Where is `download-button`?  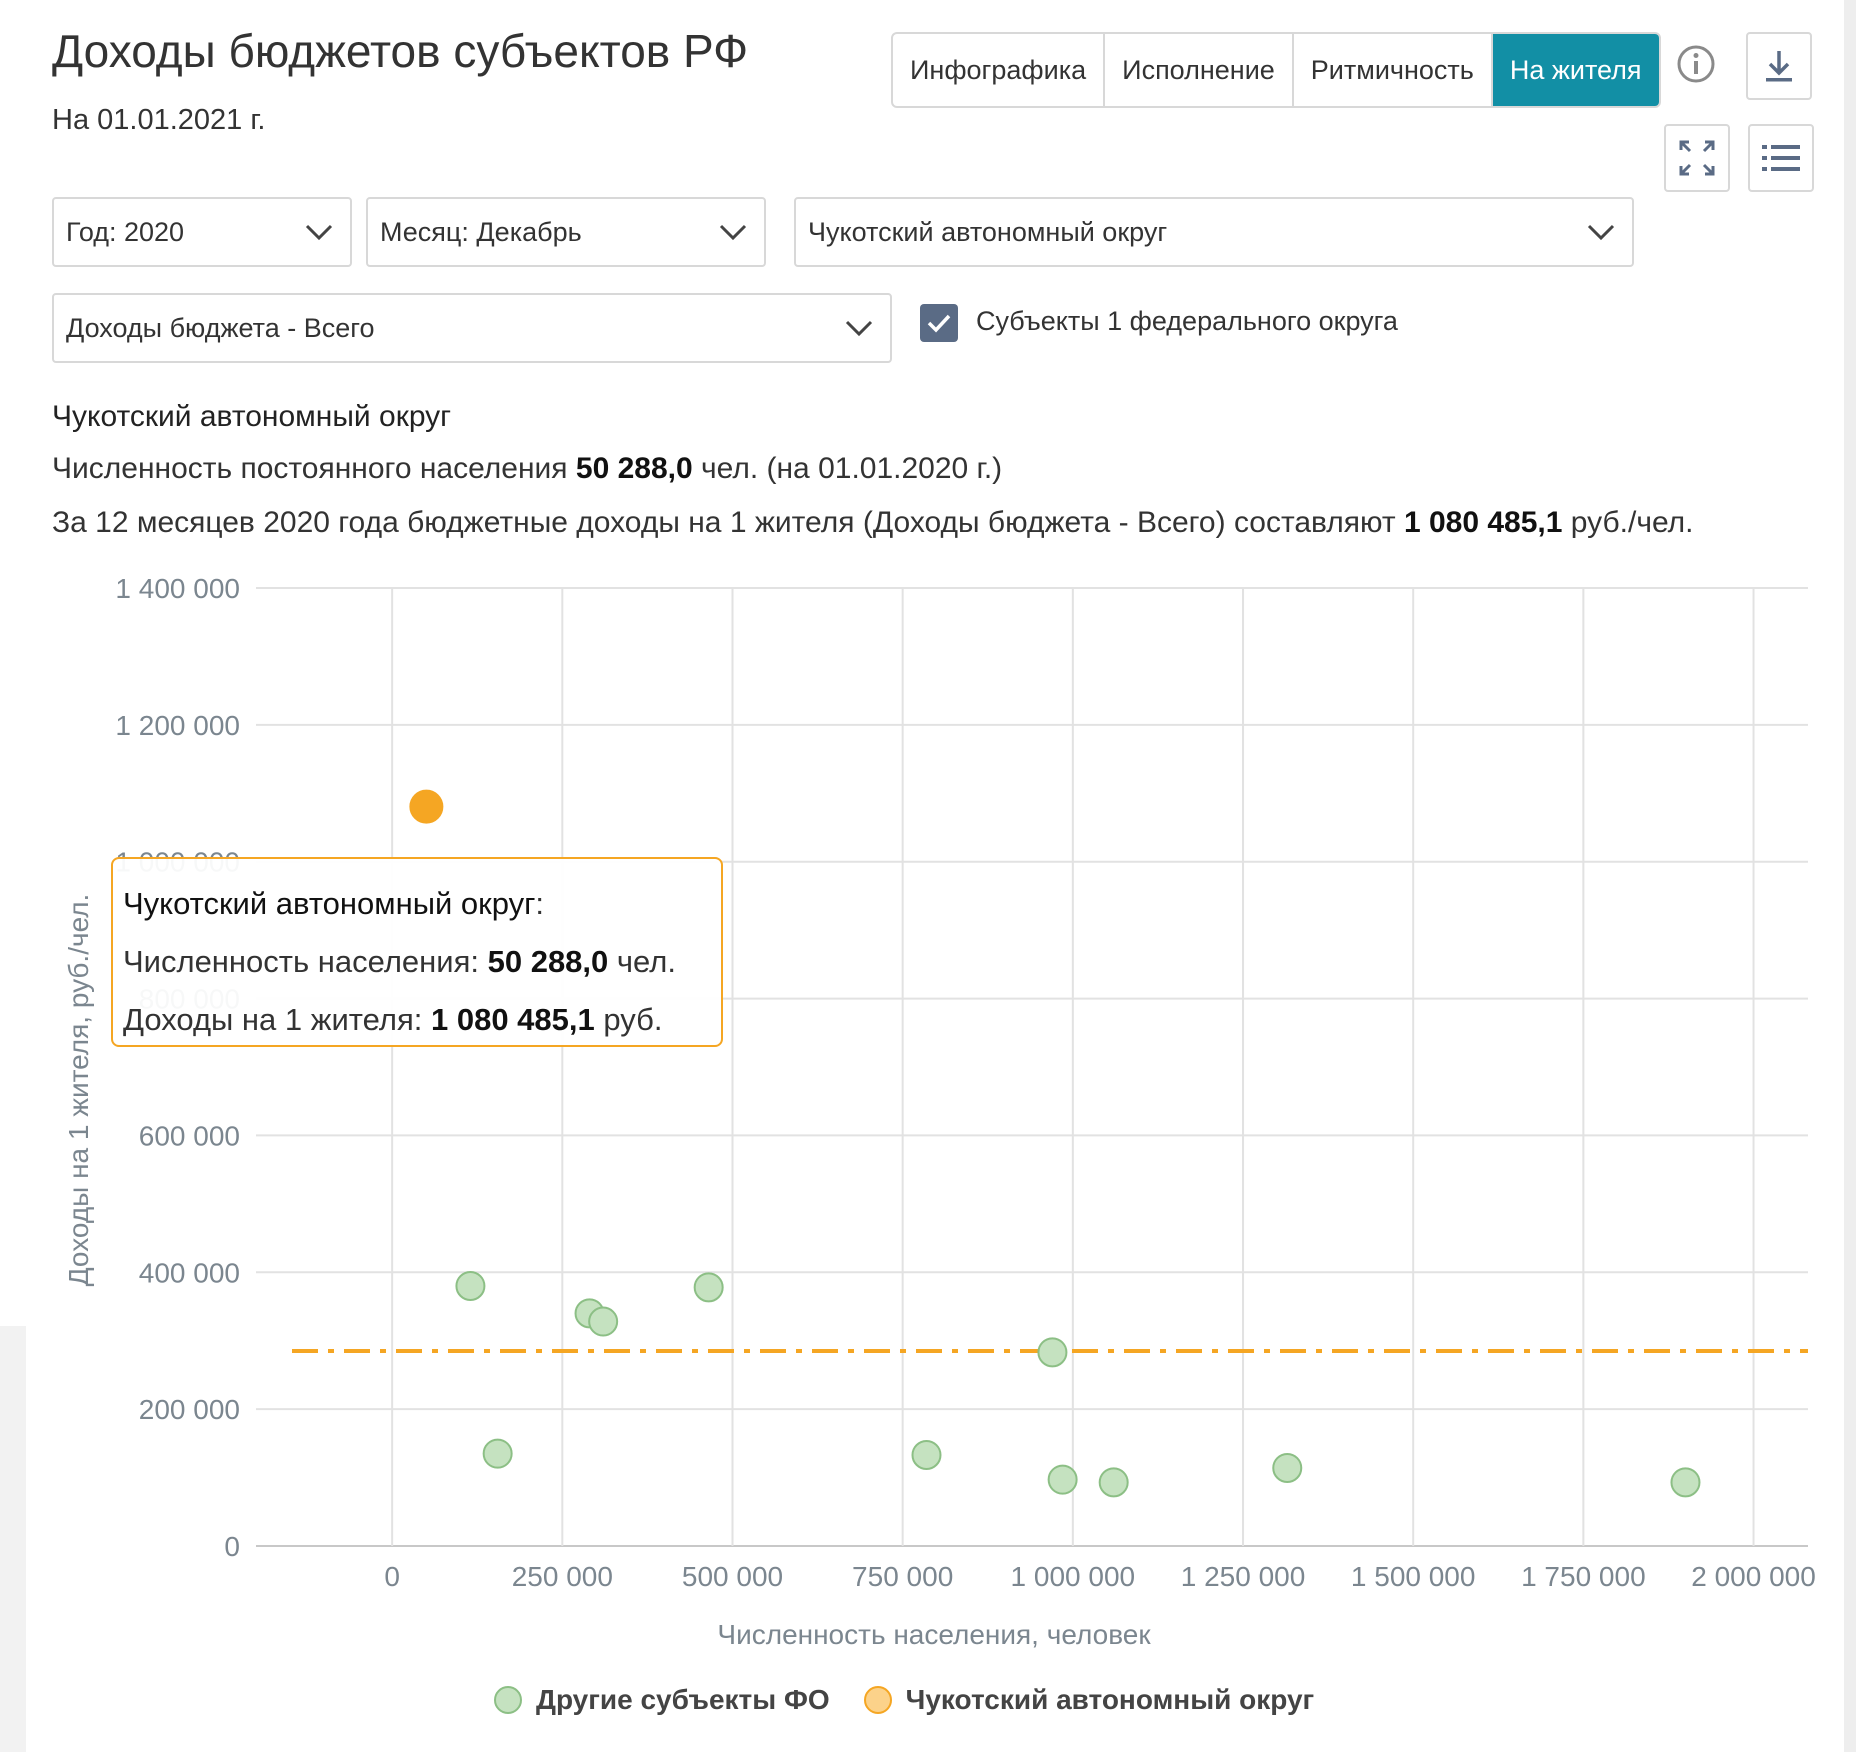 download-button is located at coordinates (1779, 66).